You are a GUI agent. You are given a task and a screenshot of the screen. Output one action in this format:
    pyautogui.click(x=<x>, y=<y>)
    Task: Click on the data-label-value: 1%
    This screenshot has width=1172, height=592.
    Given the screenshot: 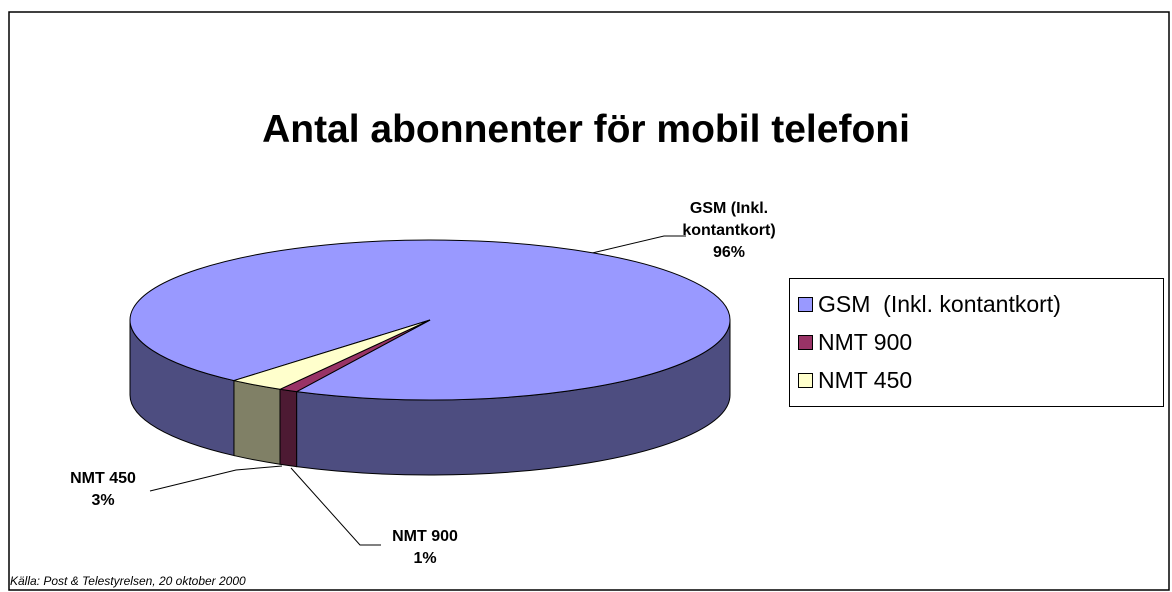 What is the action you would take?
    pyautogui.click(x=425, y=558)
    